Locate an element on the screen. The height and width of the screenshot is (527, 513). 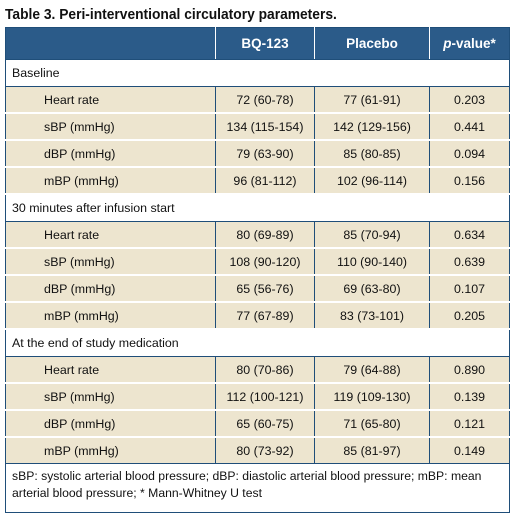
cell-placebo: 102 (96-114) is located at coordinates (372, 180).